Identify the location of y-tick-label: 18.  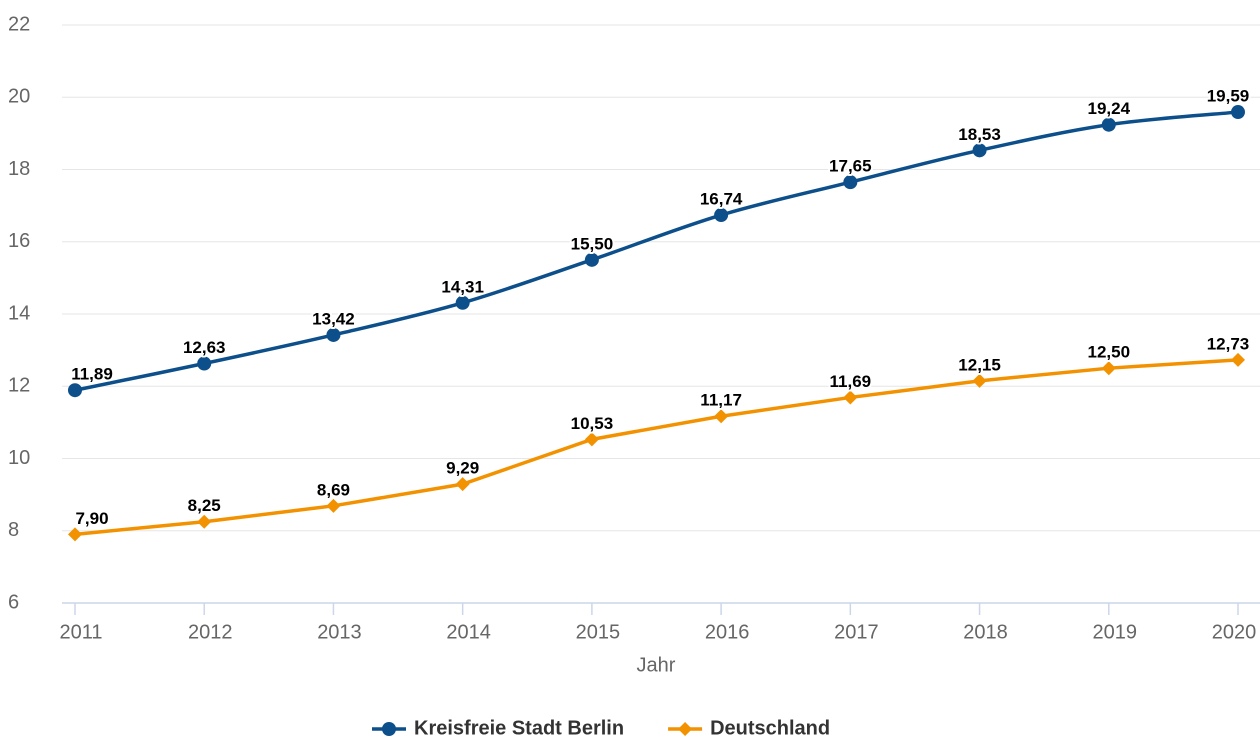
(19, 169).